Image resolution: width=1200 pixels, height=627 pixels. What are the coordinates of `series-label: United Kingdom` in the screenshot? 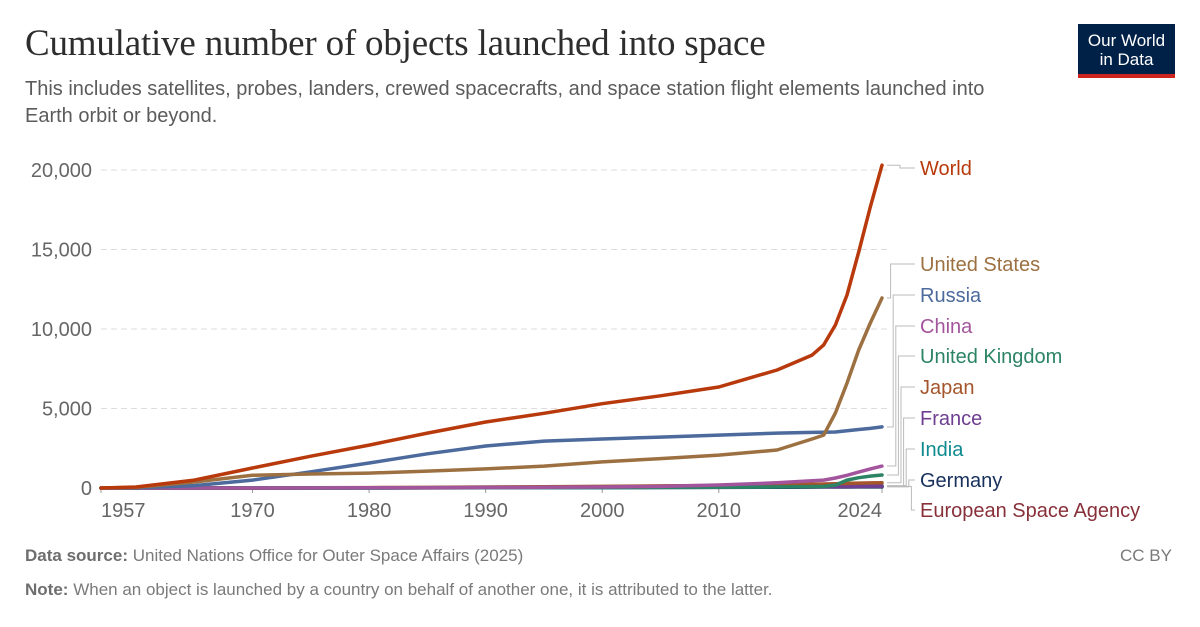 It's located at (991, 357).